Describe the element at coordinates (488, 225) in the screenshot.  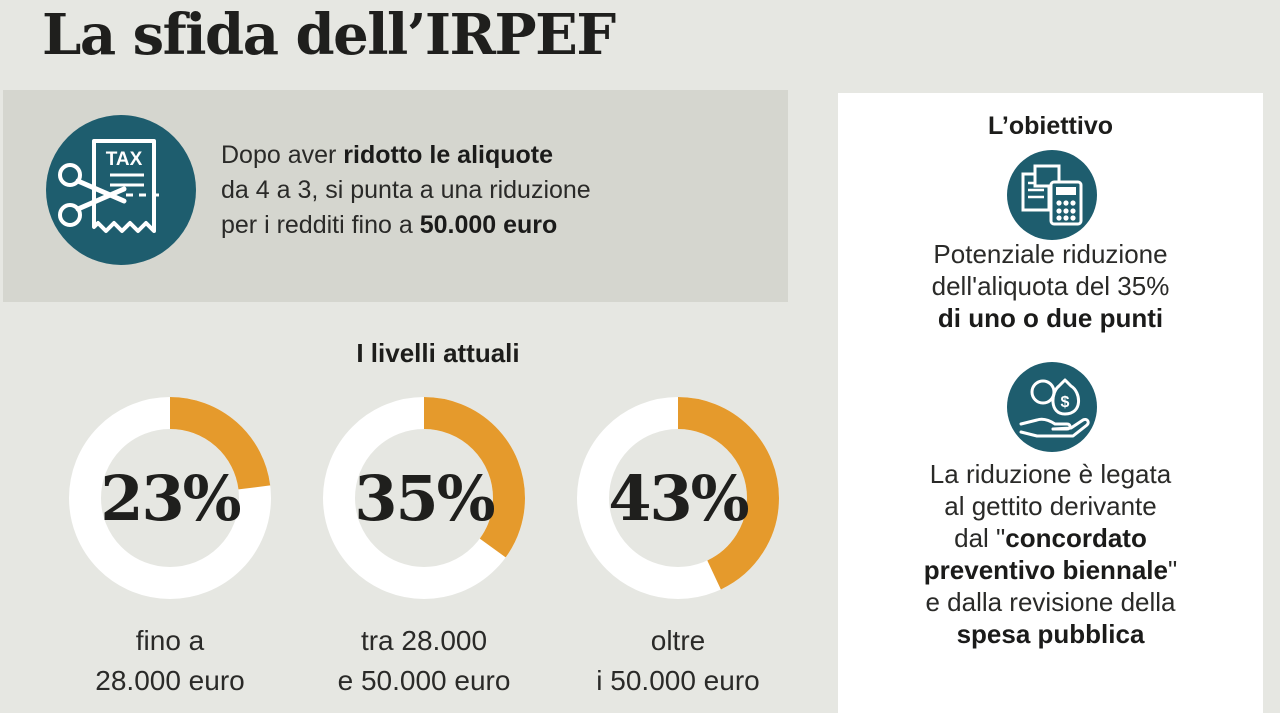
I see `intro-line3-b: 50.000 euro` at that location.